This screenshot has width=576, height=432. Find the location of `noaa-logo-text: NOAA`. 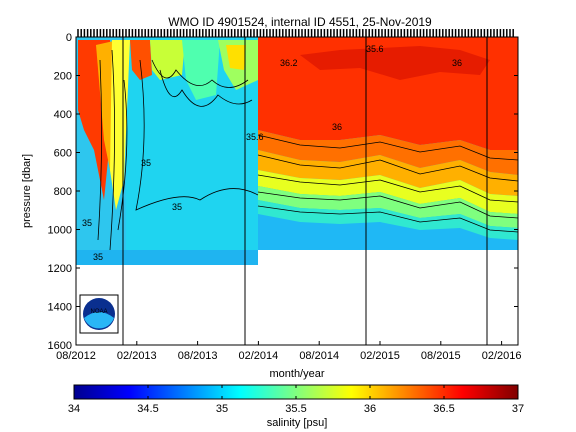

noaa-logo-text: NOAA is located at coordinates (98, 312).